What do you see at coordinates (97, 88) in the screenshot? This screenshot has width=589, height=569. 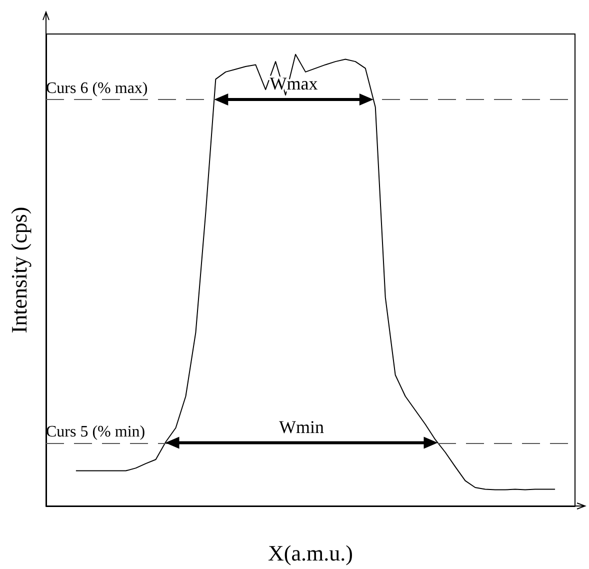 I see `ref-line-label: Curs 6 (% max)` at bounding box center [97, 88].